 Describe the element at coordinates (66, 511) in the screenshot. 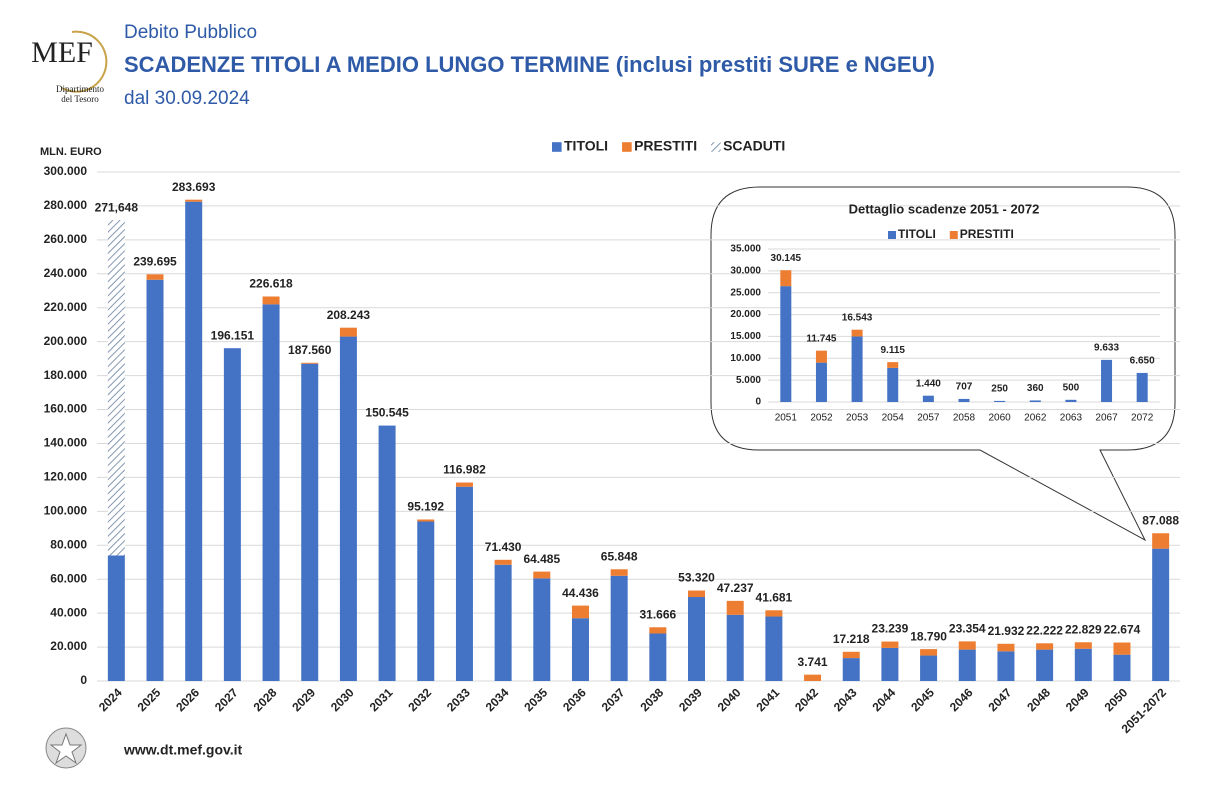

I see `y-tick-label: 100.000` at that location.